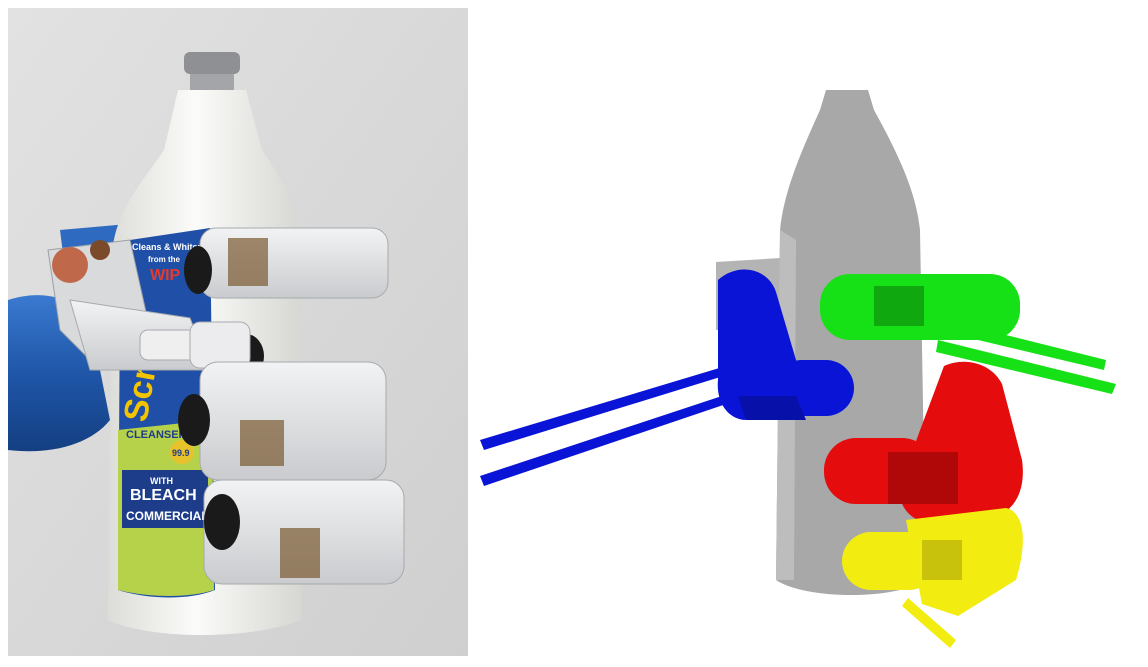  What do you see at coordinates (164, 259) in the screenshot?
I see `svg-text: from the` at bounding box center [164, 259].